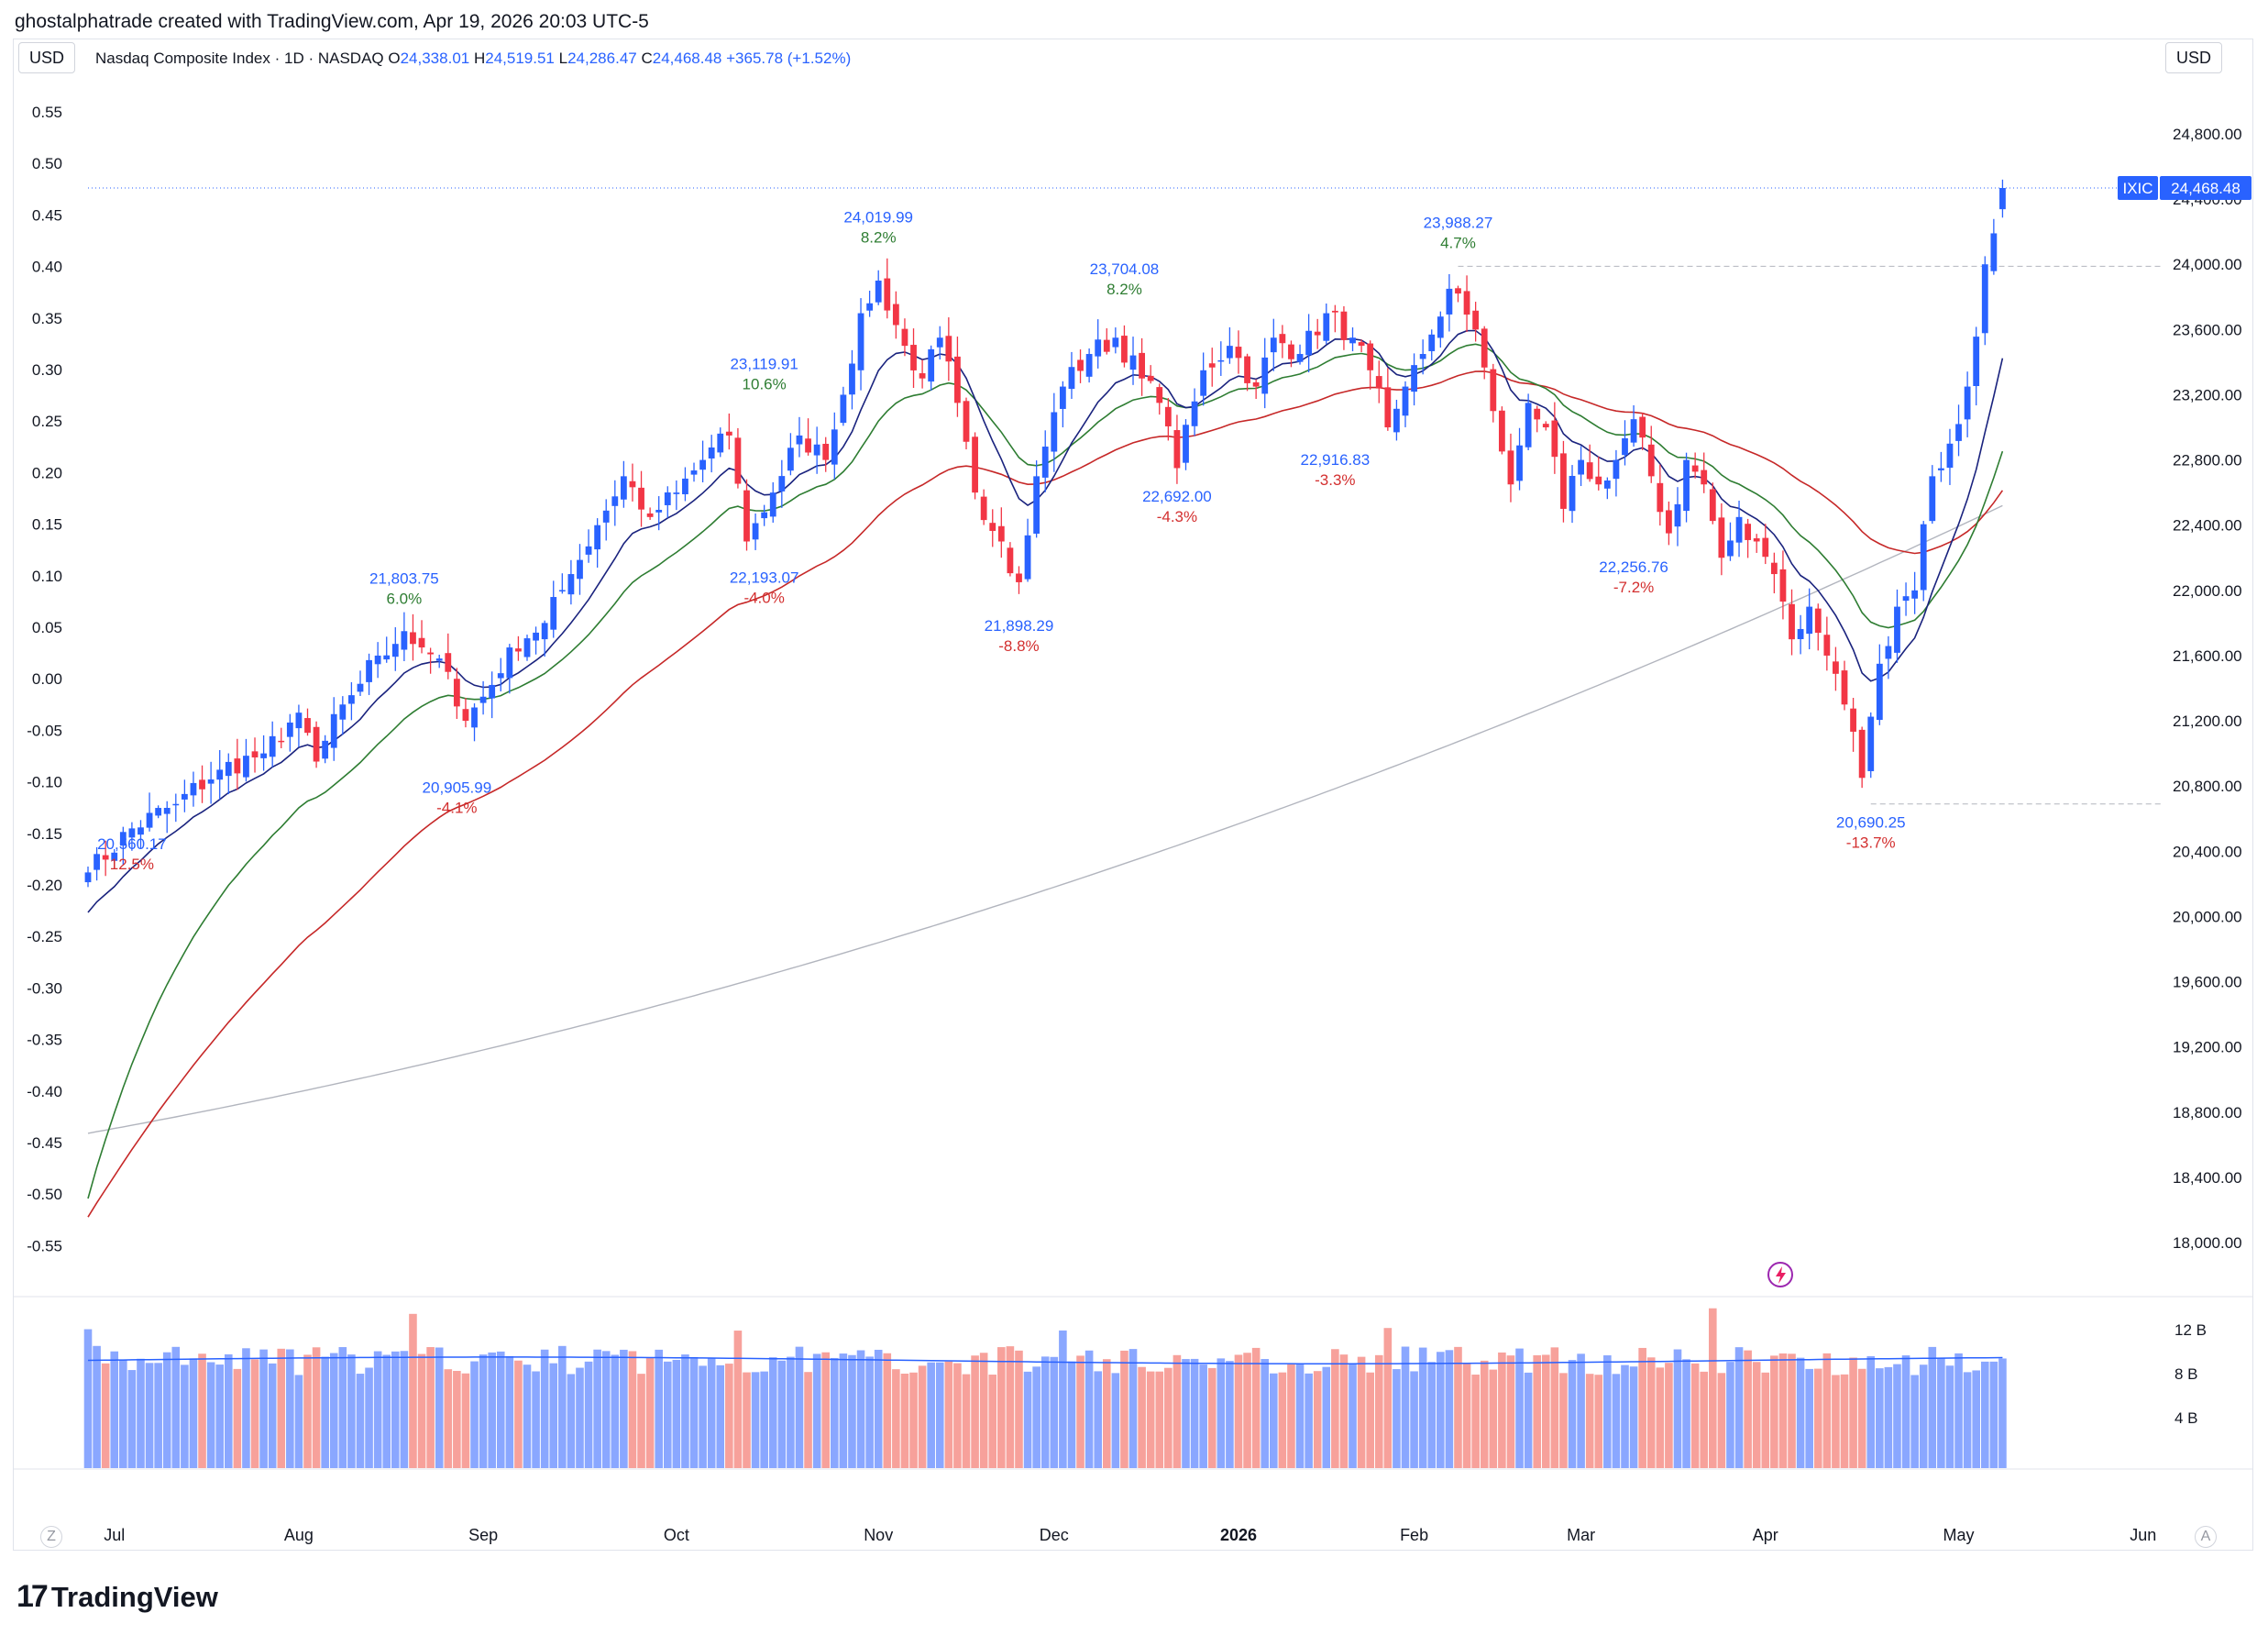 The width and height of the screenshot is (2268, 1635). I want to click on legend-high: 24,519.51, so click(520, 58).